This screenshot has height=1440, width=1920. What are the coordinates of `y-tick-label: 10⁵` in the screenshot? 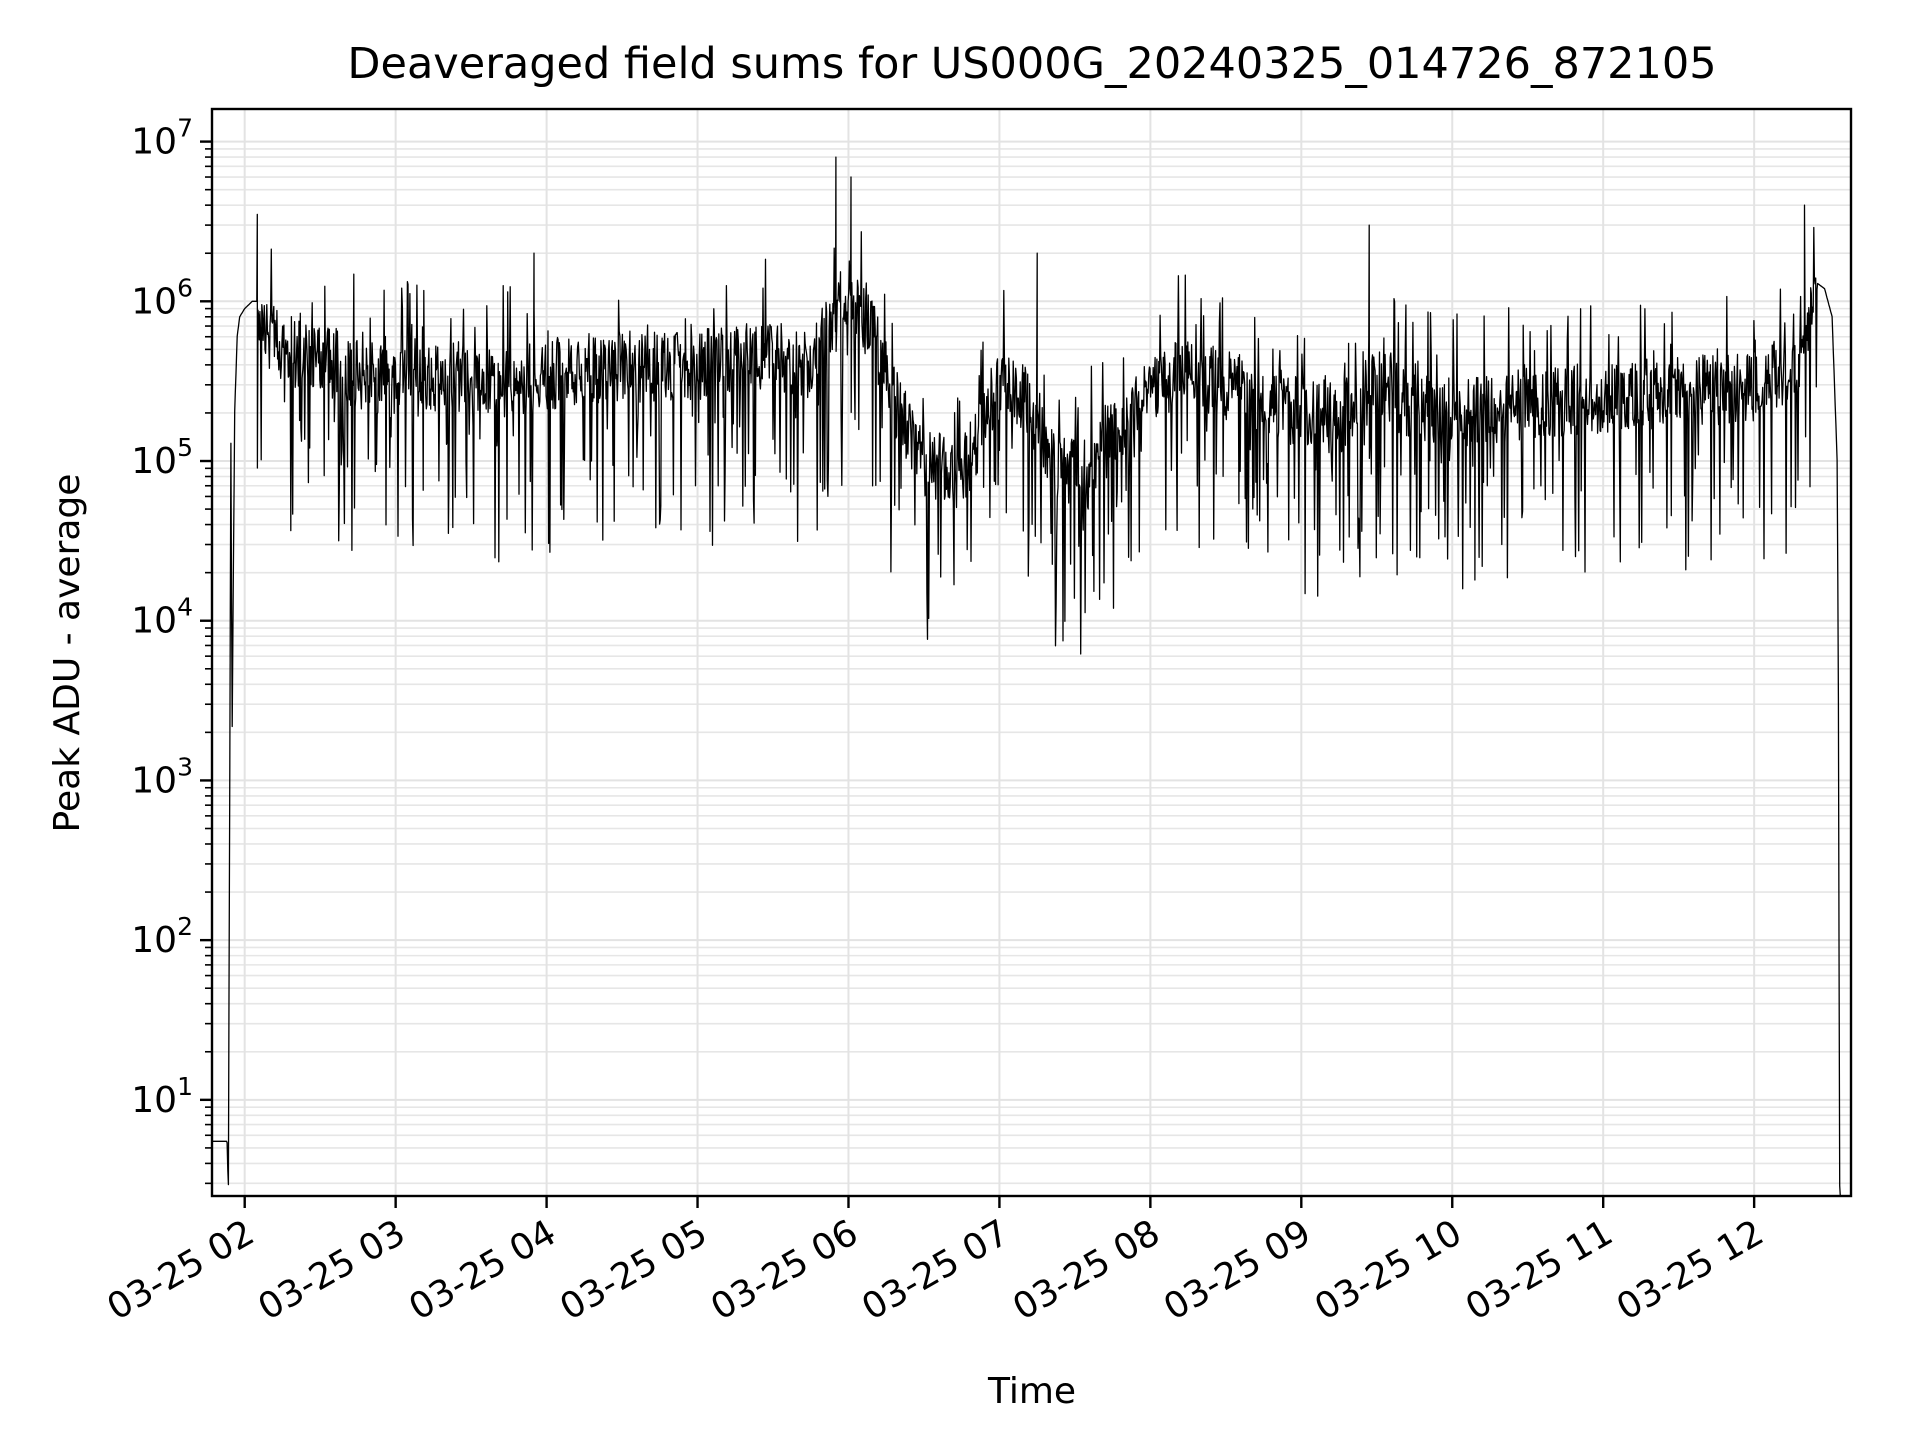 It's located at (162, 457).